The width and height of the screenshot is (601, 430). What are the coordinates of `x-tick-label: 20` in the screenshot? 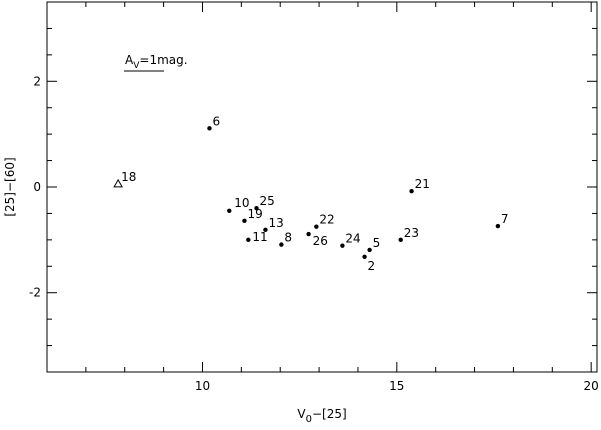 It's located at (591, 386).